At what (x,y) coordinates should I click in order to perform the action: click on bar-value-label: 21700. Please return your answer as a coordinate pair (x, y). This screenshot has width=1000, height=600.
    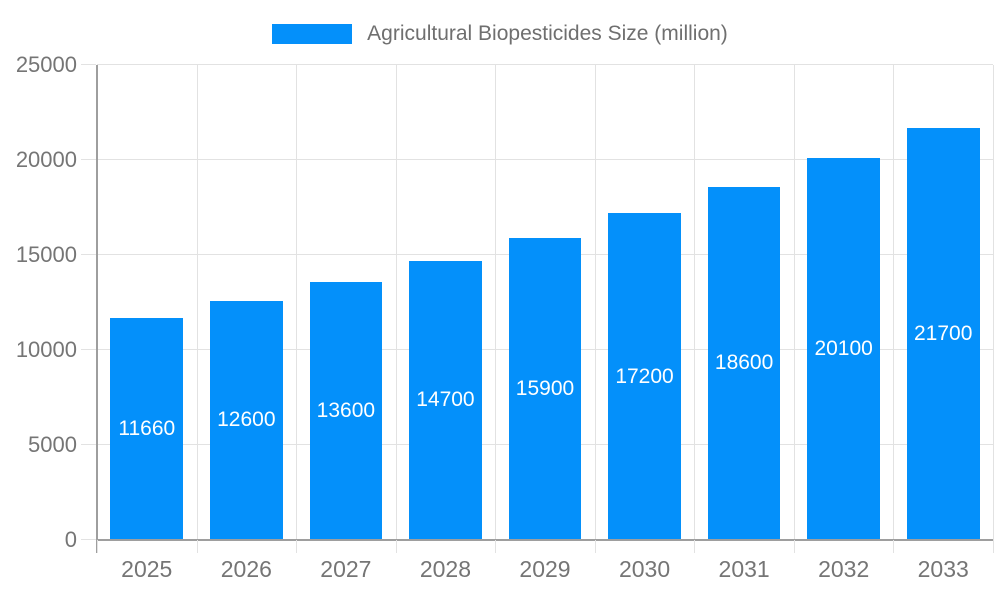
    Looking at the image, I should click on (943, 333).